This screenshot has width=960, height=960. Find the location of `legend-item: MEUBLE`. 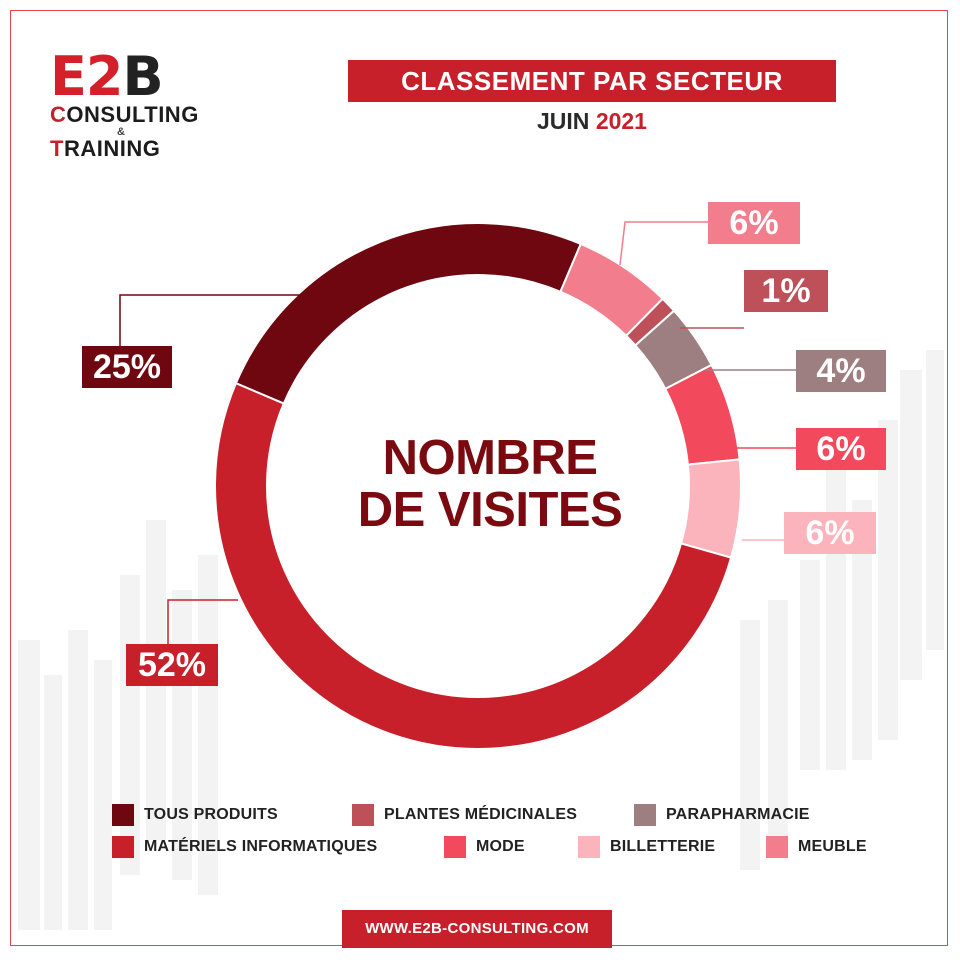

legend-item: MEUBLE is located at coordinates (816, 847).